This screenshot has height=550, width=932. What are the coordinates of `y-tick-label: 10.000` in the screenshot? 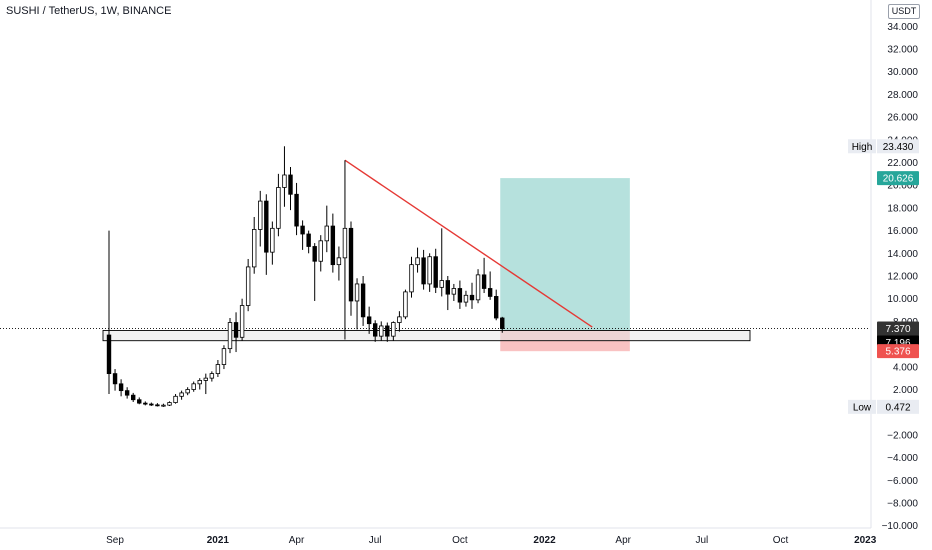 It's located at (902, 299).